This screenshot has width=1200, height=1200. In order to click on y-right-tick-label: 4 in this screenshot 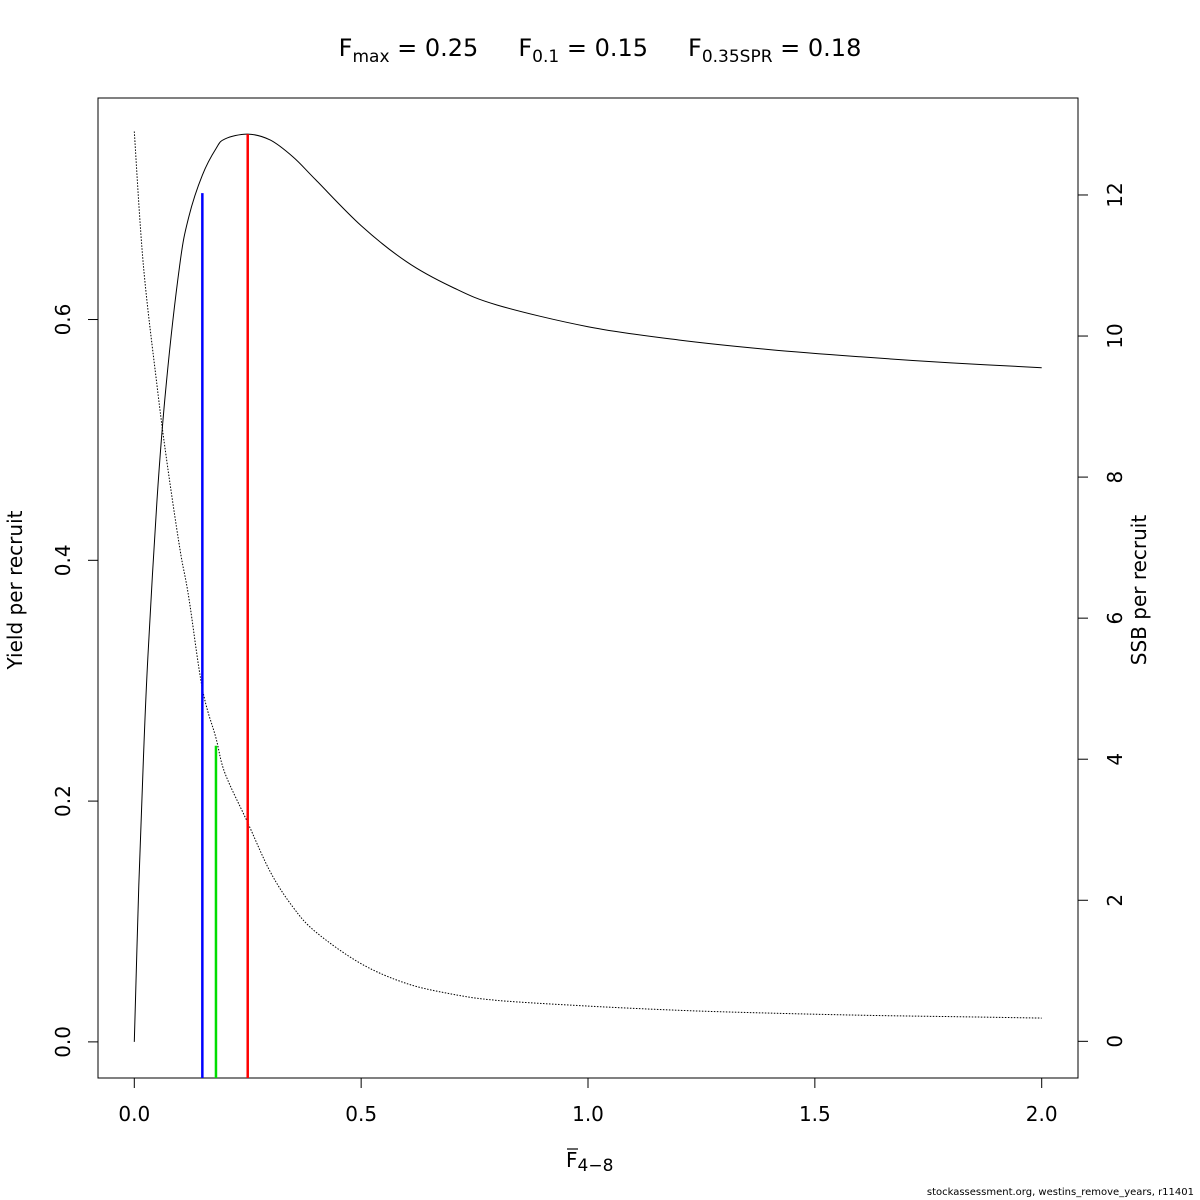, I will do `click(1115, 759)`.